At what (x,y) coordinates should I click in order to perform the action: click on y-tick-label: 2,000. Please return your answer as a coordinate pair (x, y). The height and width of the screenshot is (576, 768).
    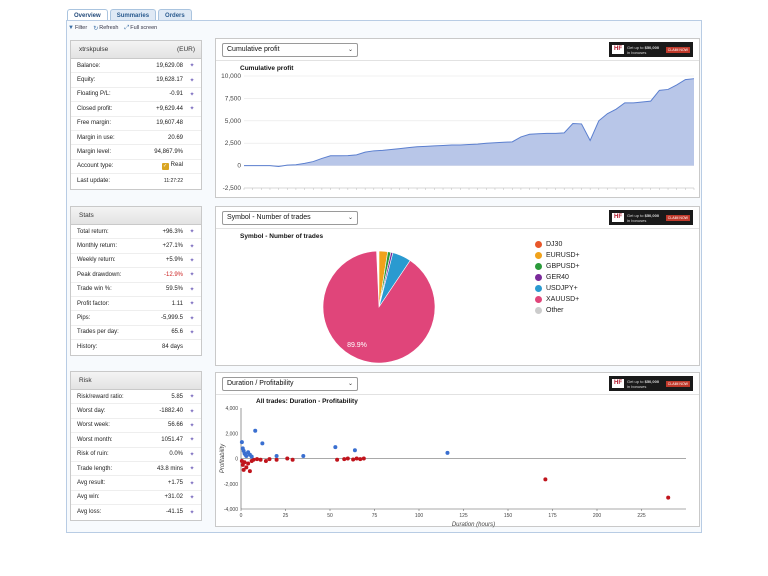
    Looking at the image, I should click on (231, 434).